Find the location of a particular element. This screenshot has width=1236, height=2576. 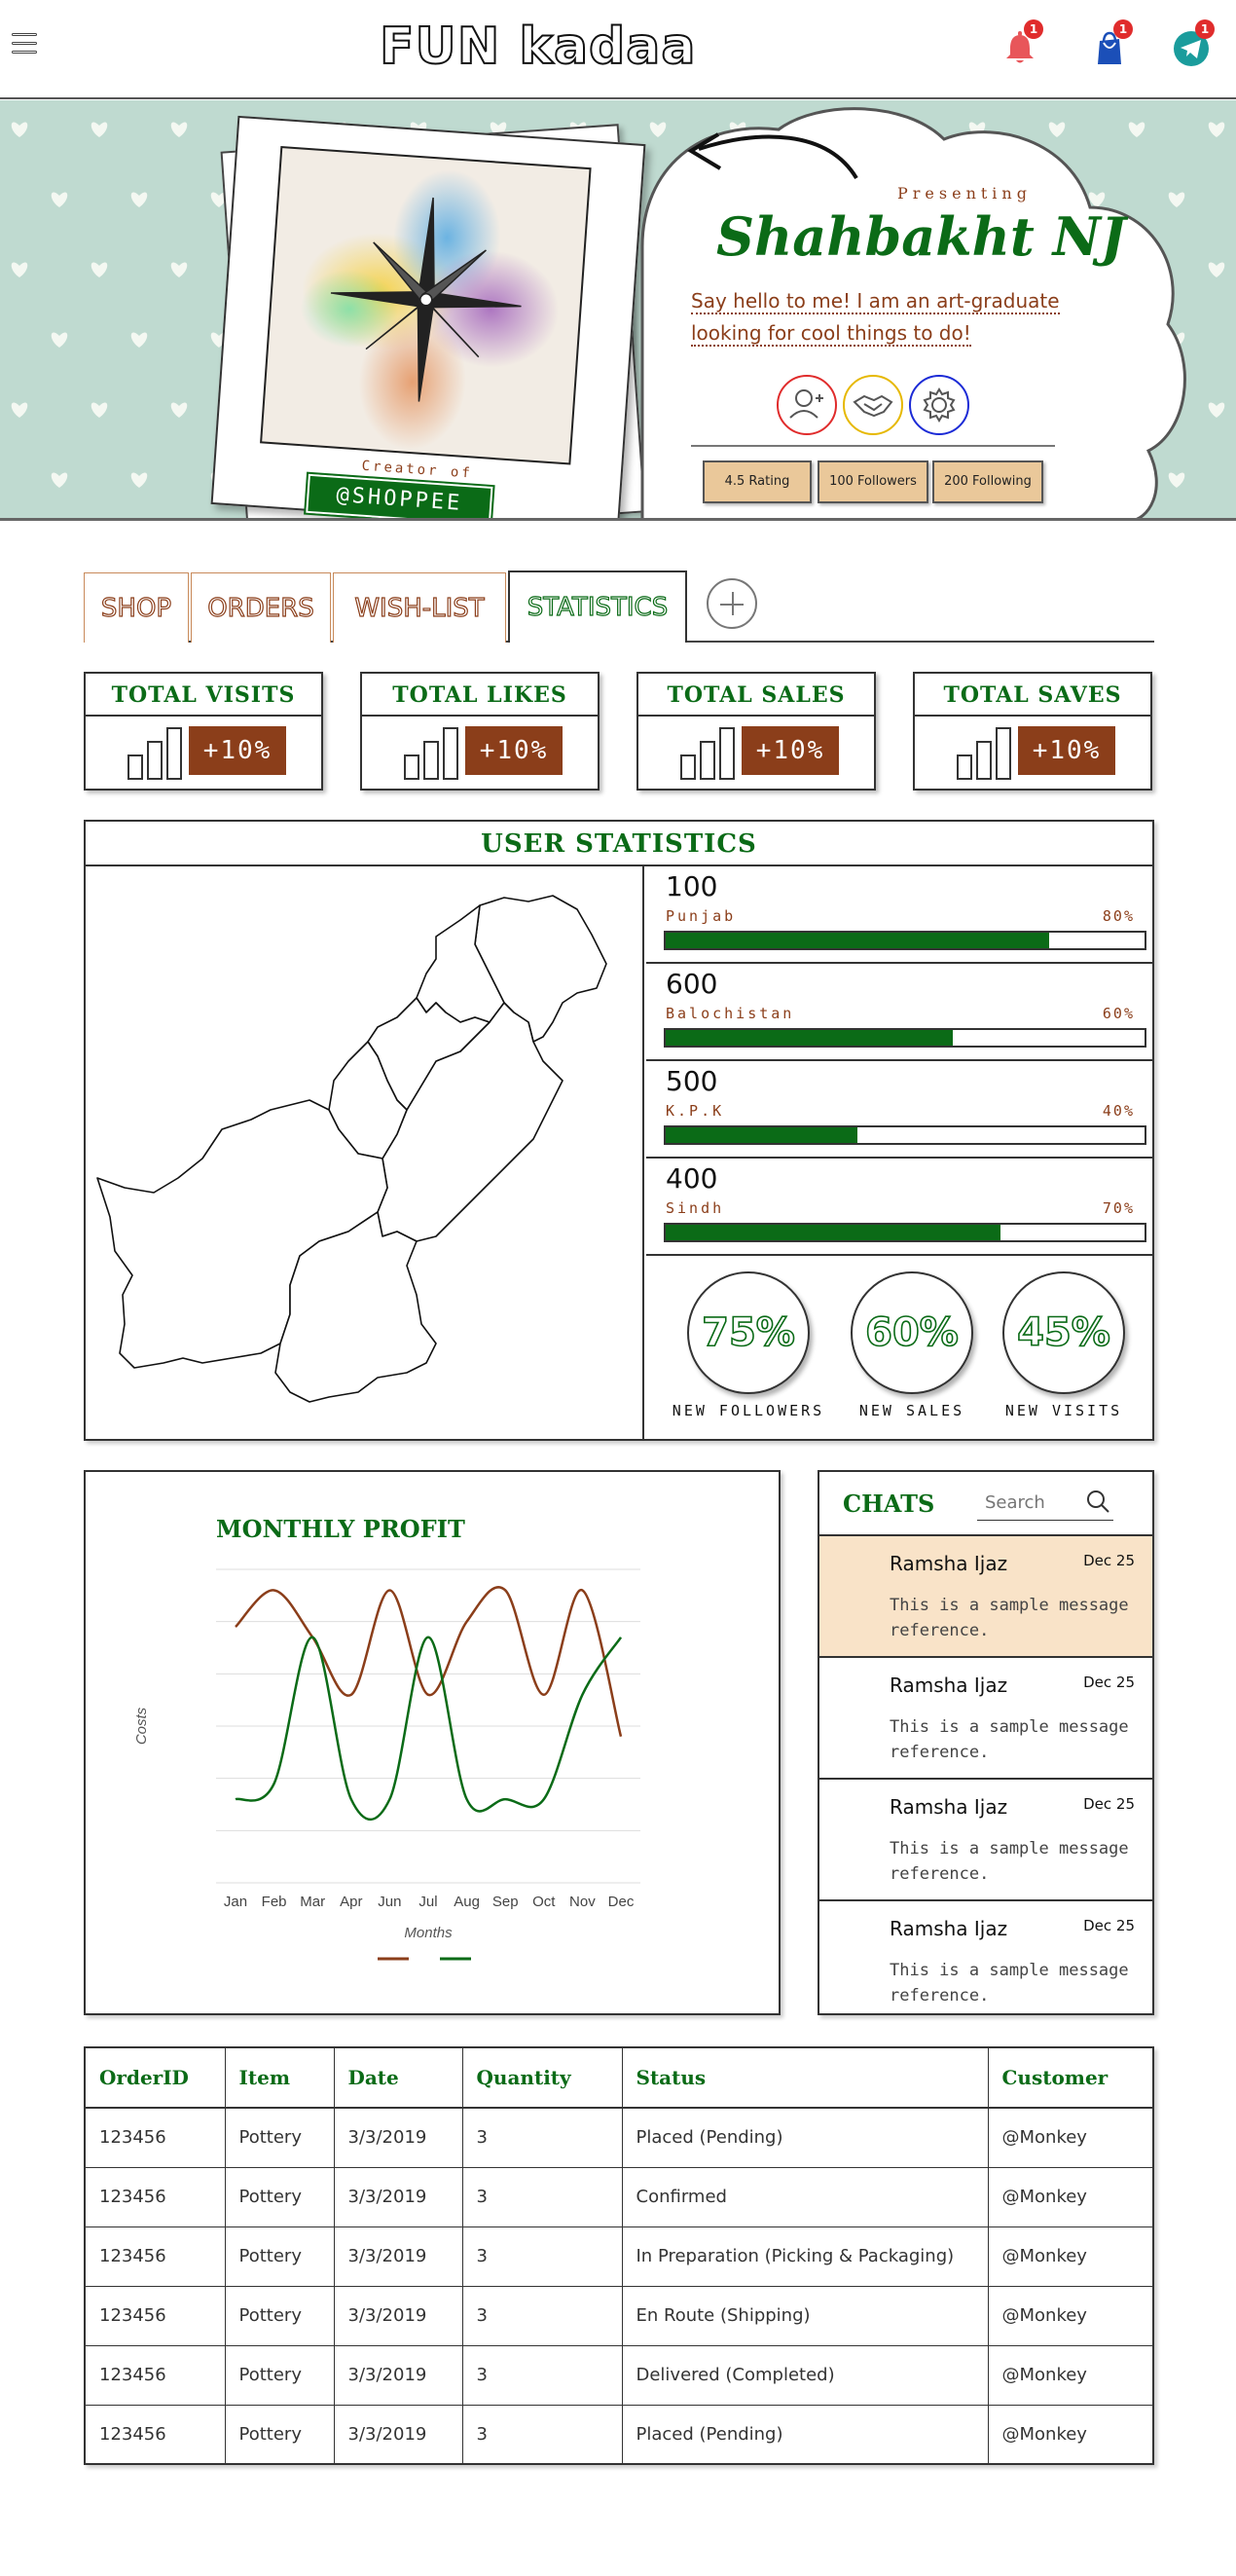

kpi-title: TOTAL SALES is located at coordinates (756, 695).